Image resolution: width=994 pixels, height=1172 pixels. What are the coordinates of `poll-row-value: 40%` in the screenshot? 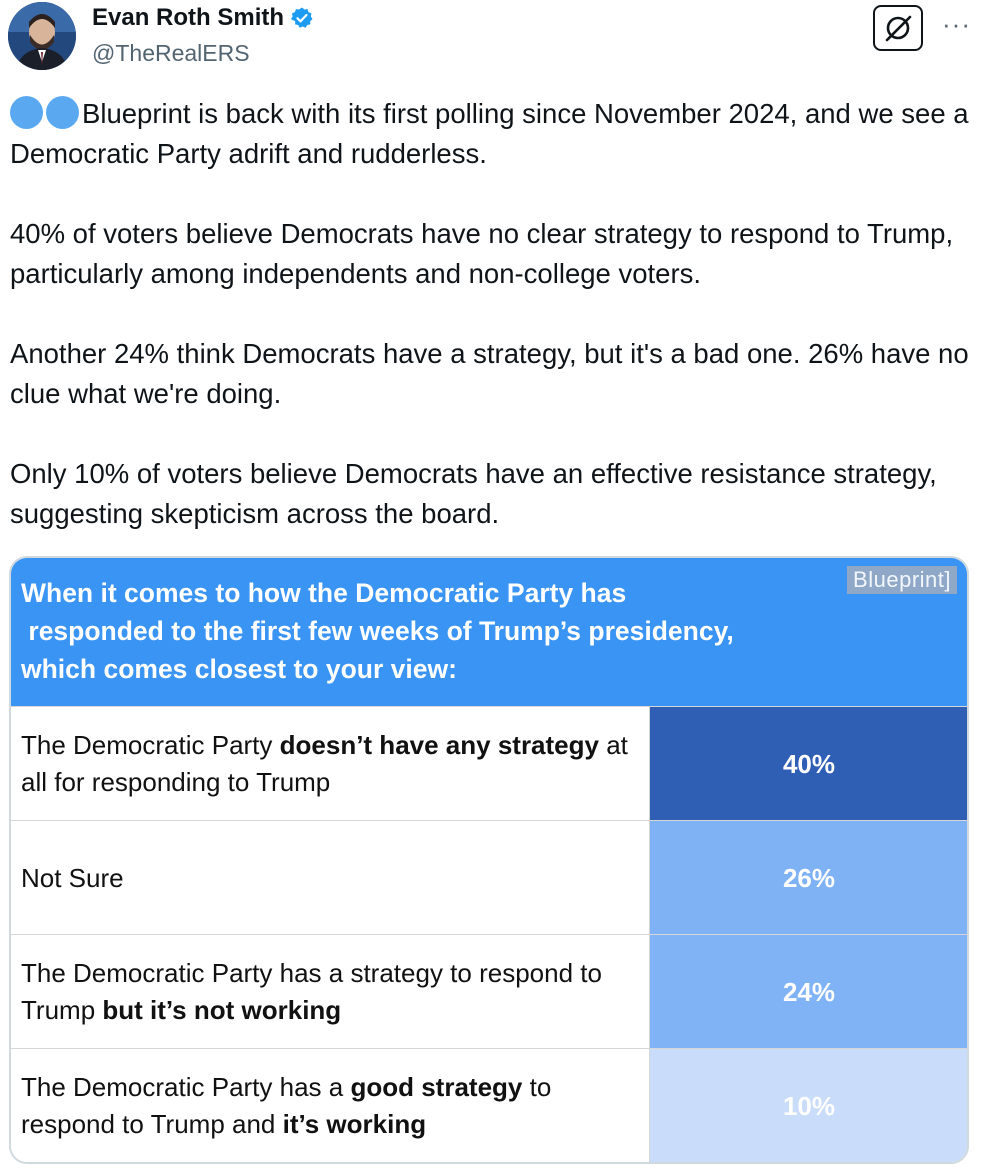 It's located at (808, 764).